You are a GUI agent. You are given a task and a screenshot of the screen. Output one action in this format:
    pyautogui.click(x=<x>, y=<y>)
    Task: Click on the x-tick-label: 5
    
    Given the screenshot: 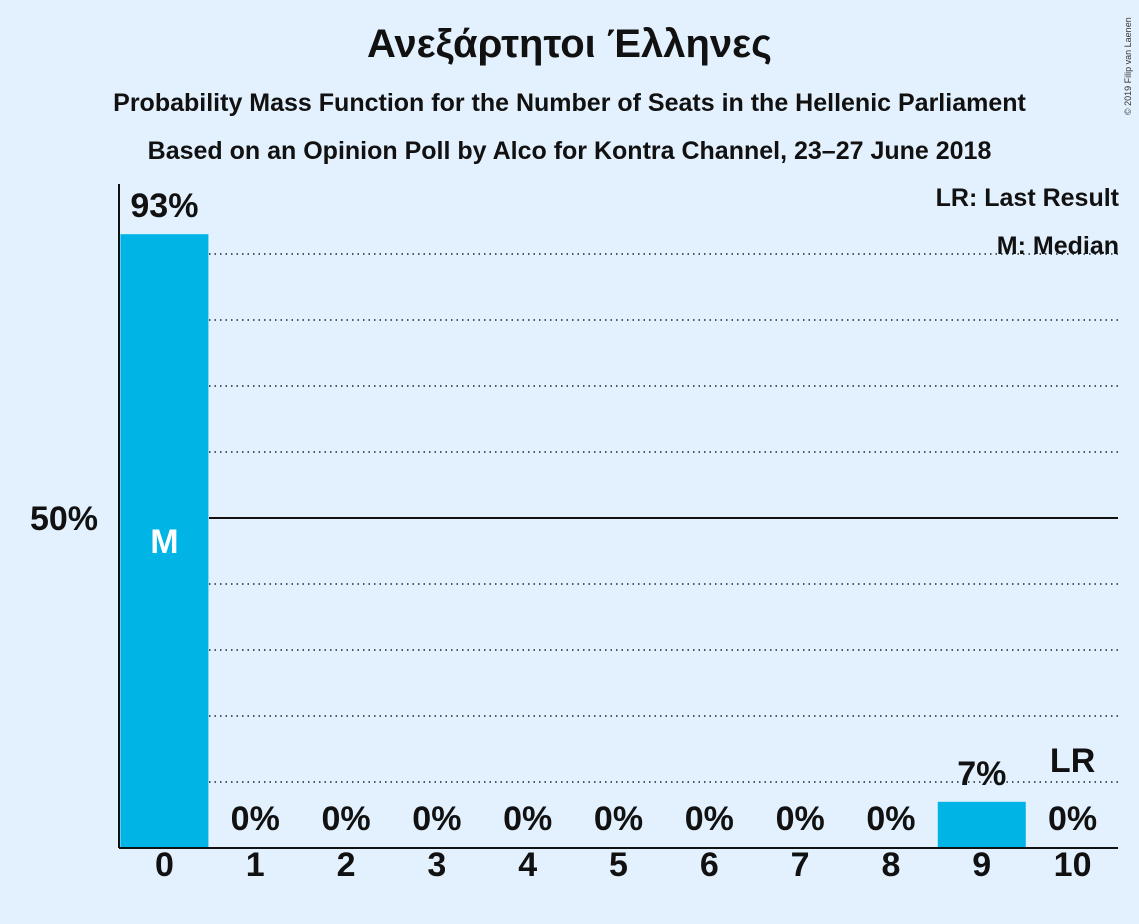 What is the action you would take?
    pyautogui.click(x=618, y=865)
    